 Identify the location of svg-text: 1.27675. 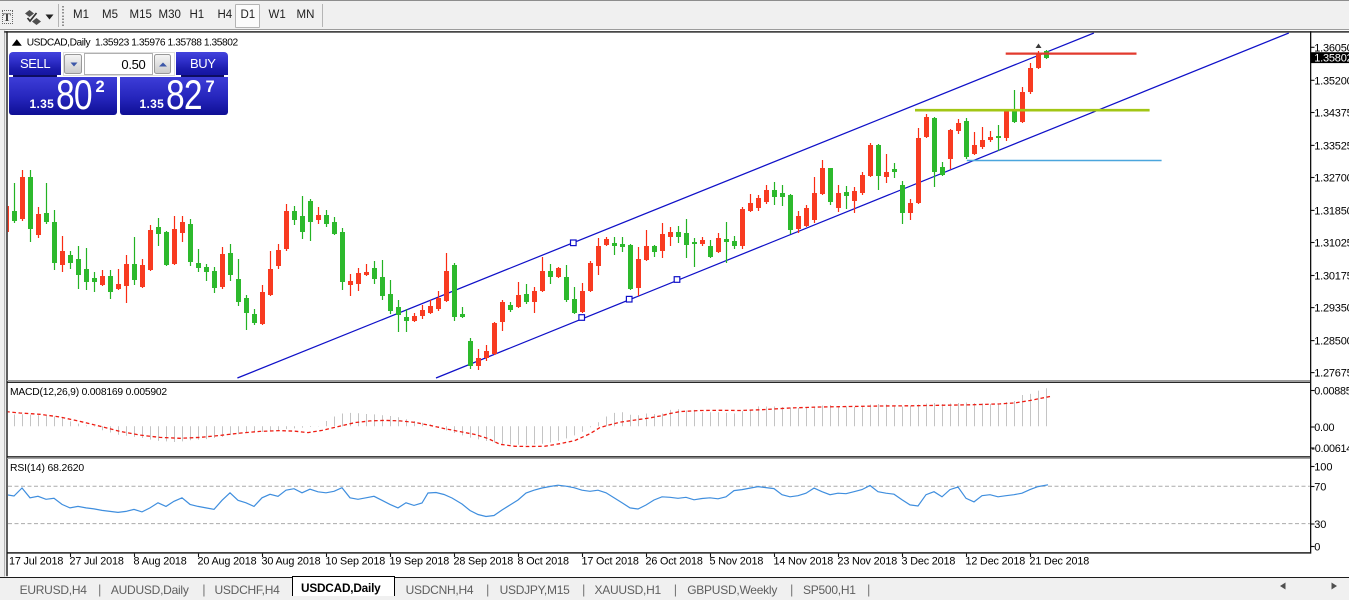
(1331, 374).